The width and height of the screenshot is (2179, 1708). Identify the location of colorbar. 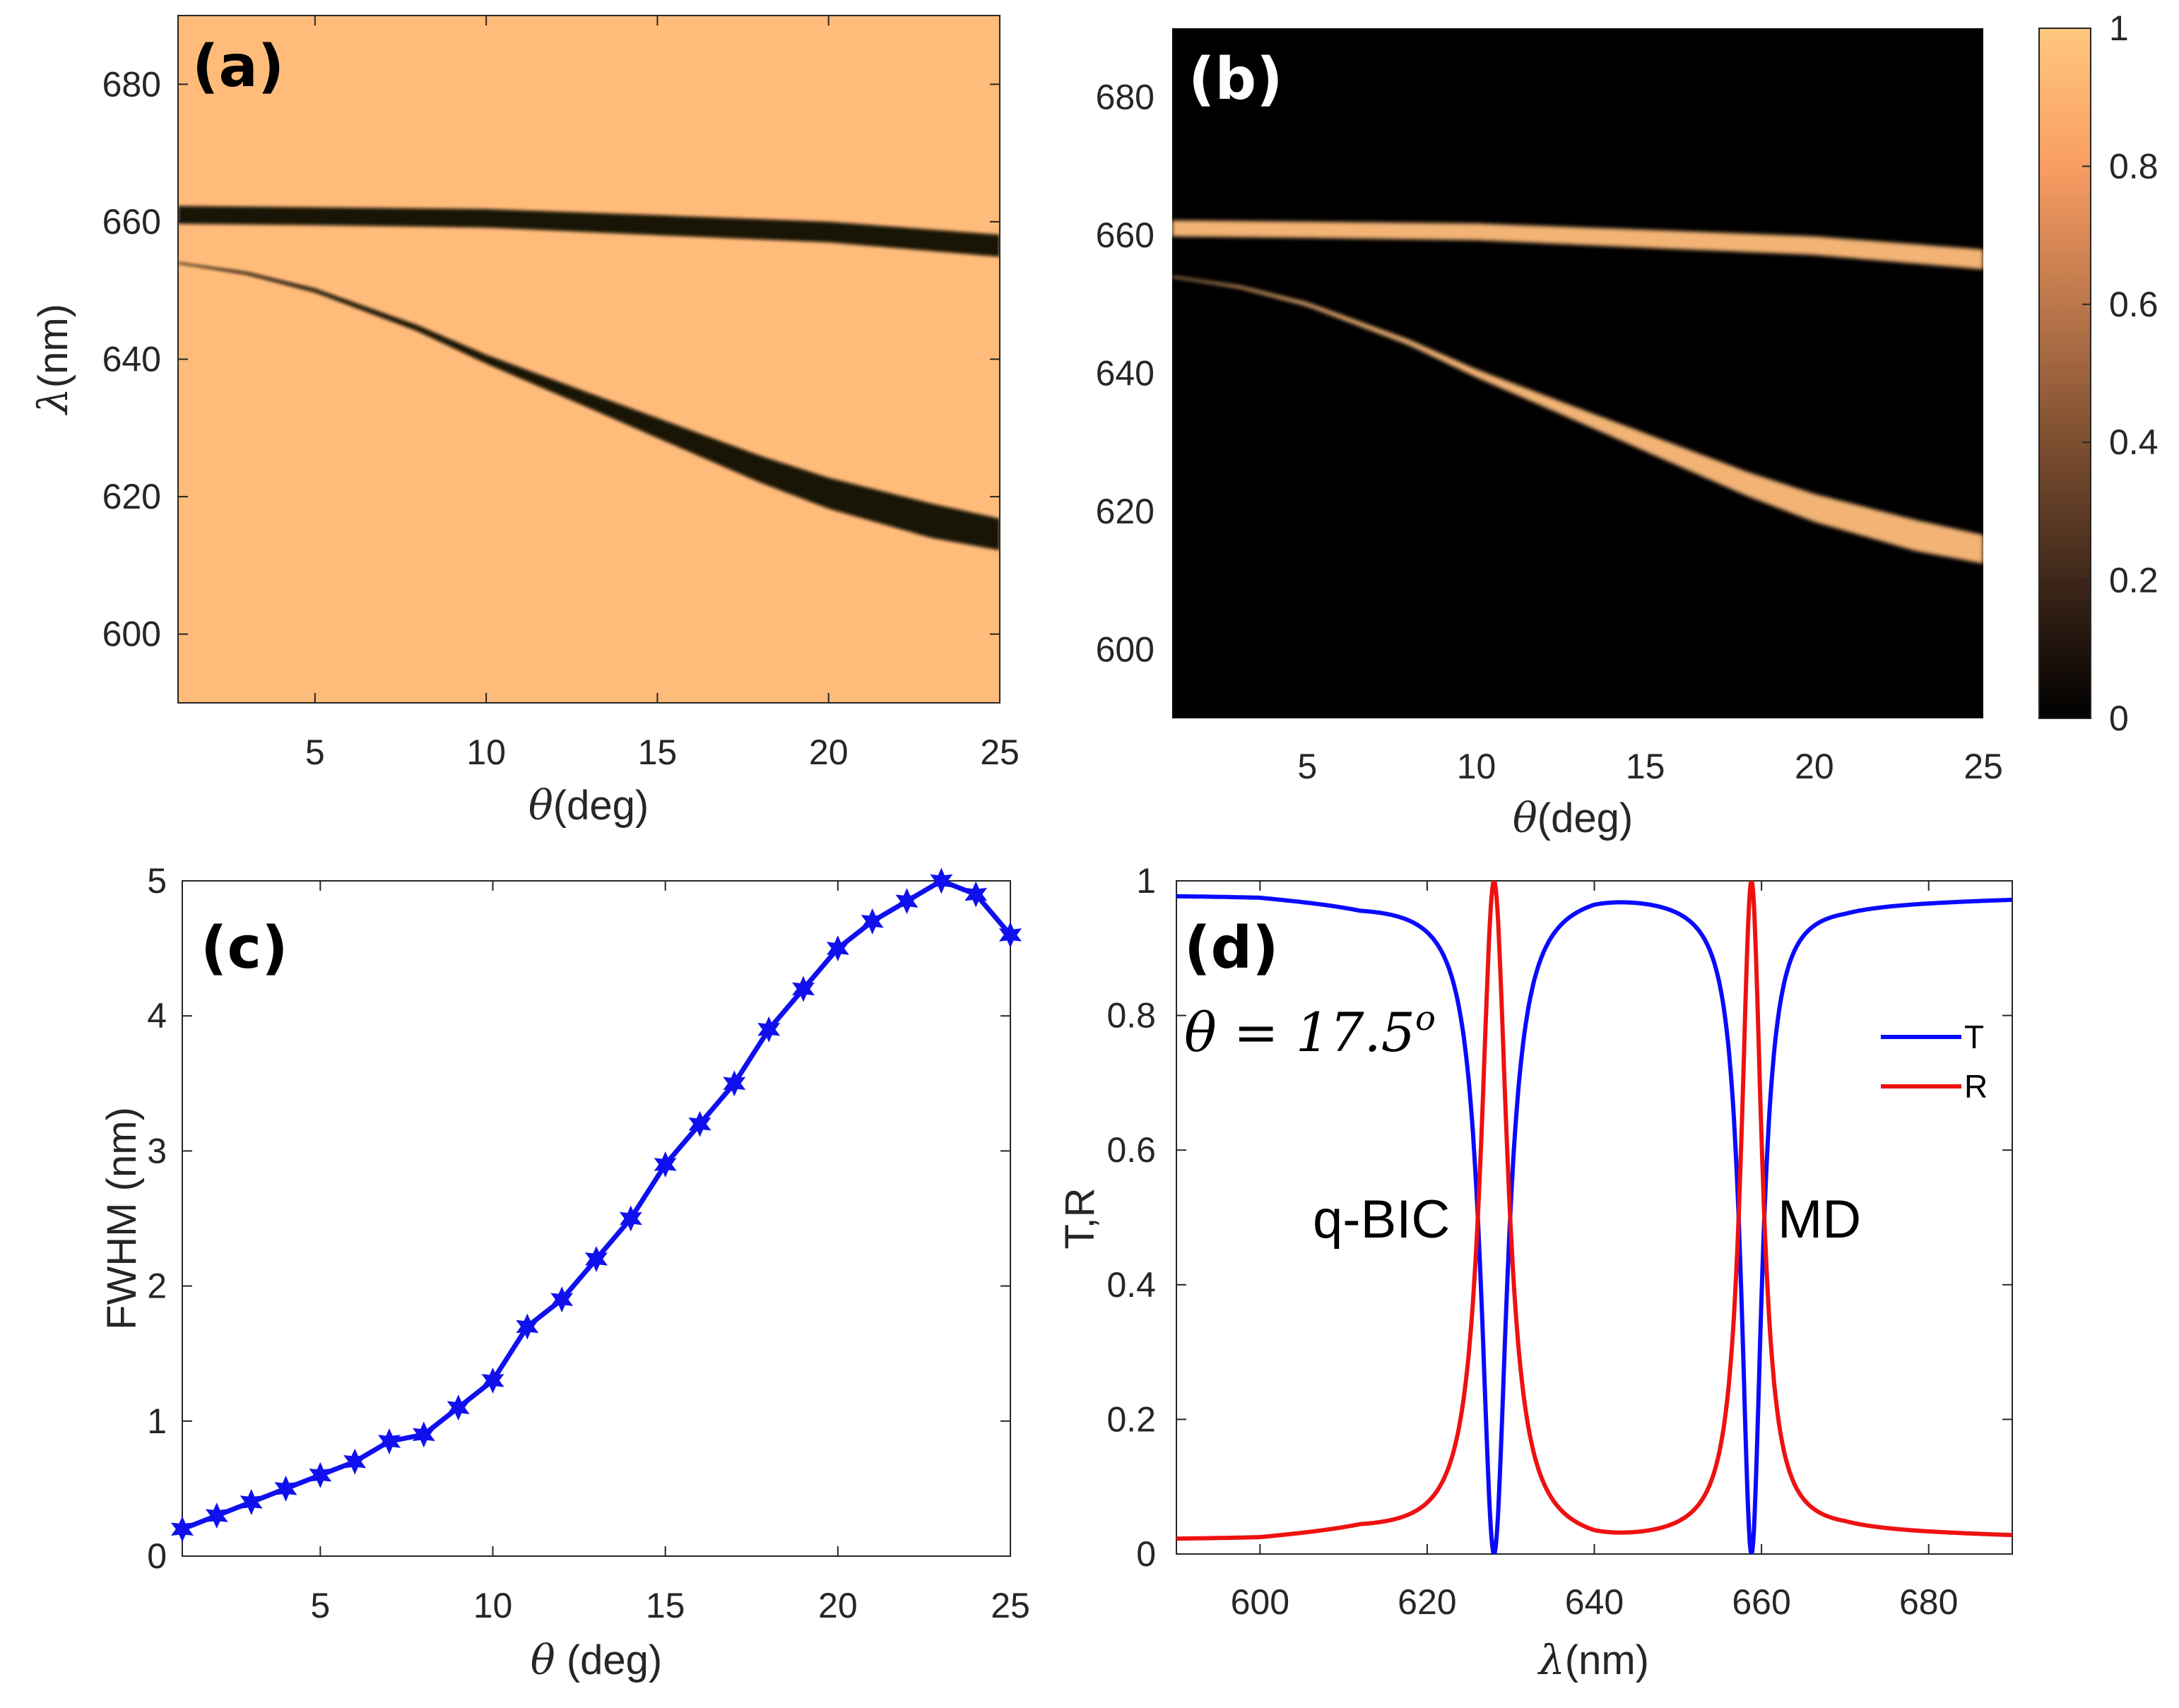
(2064, 373).